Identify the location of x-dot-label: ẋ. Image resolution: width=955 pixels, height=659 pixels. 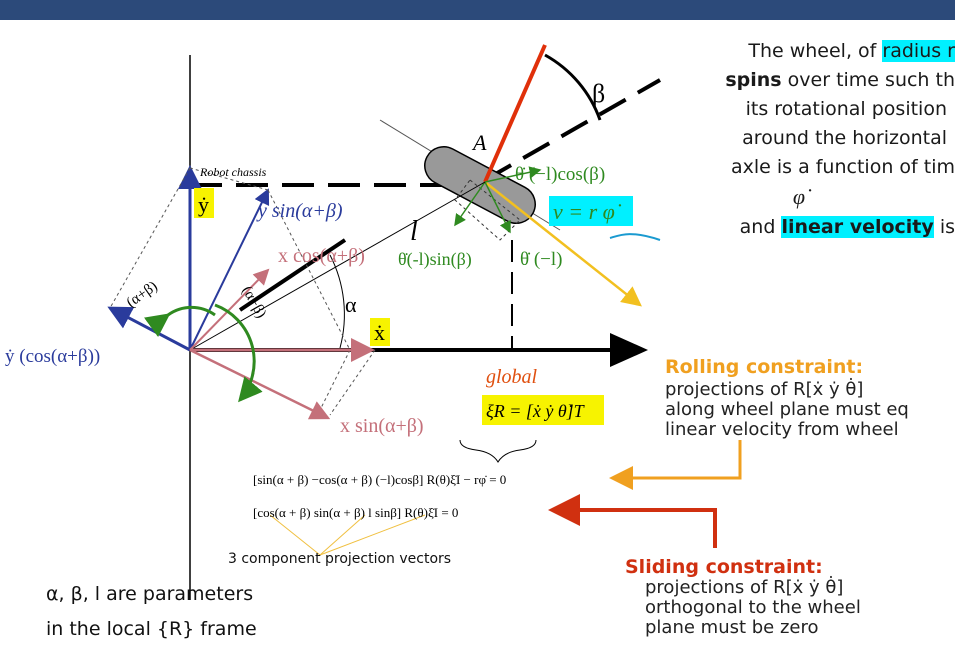
(379, 332).